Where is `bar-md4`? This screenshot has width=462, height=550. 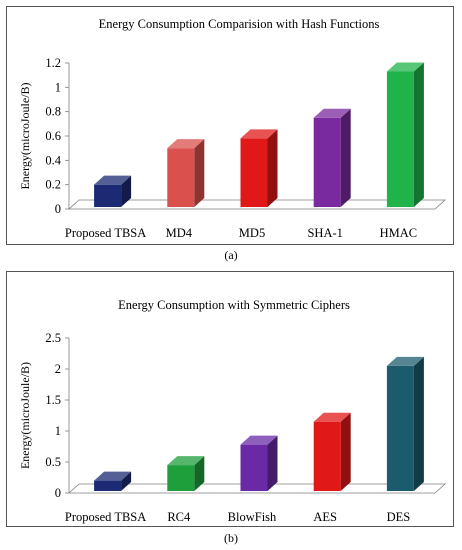
bar-md4 is located at coordinates (186, 173).